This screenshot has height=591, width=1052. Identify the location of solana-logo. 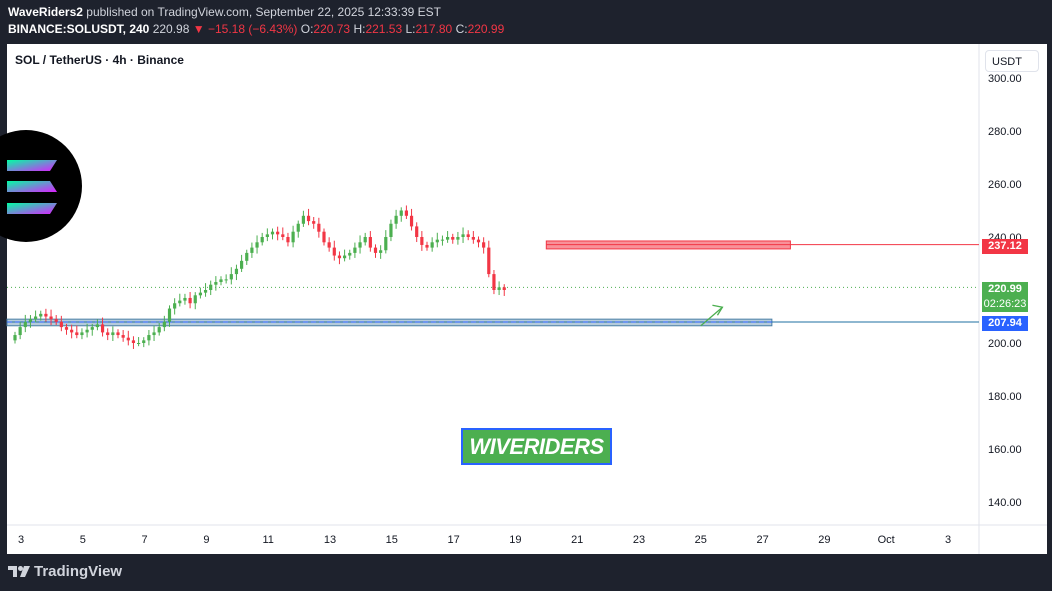
(41, 186).